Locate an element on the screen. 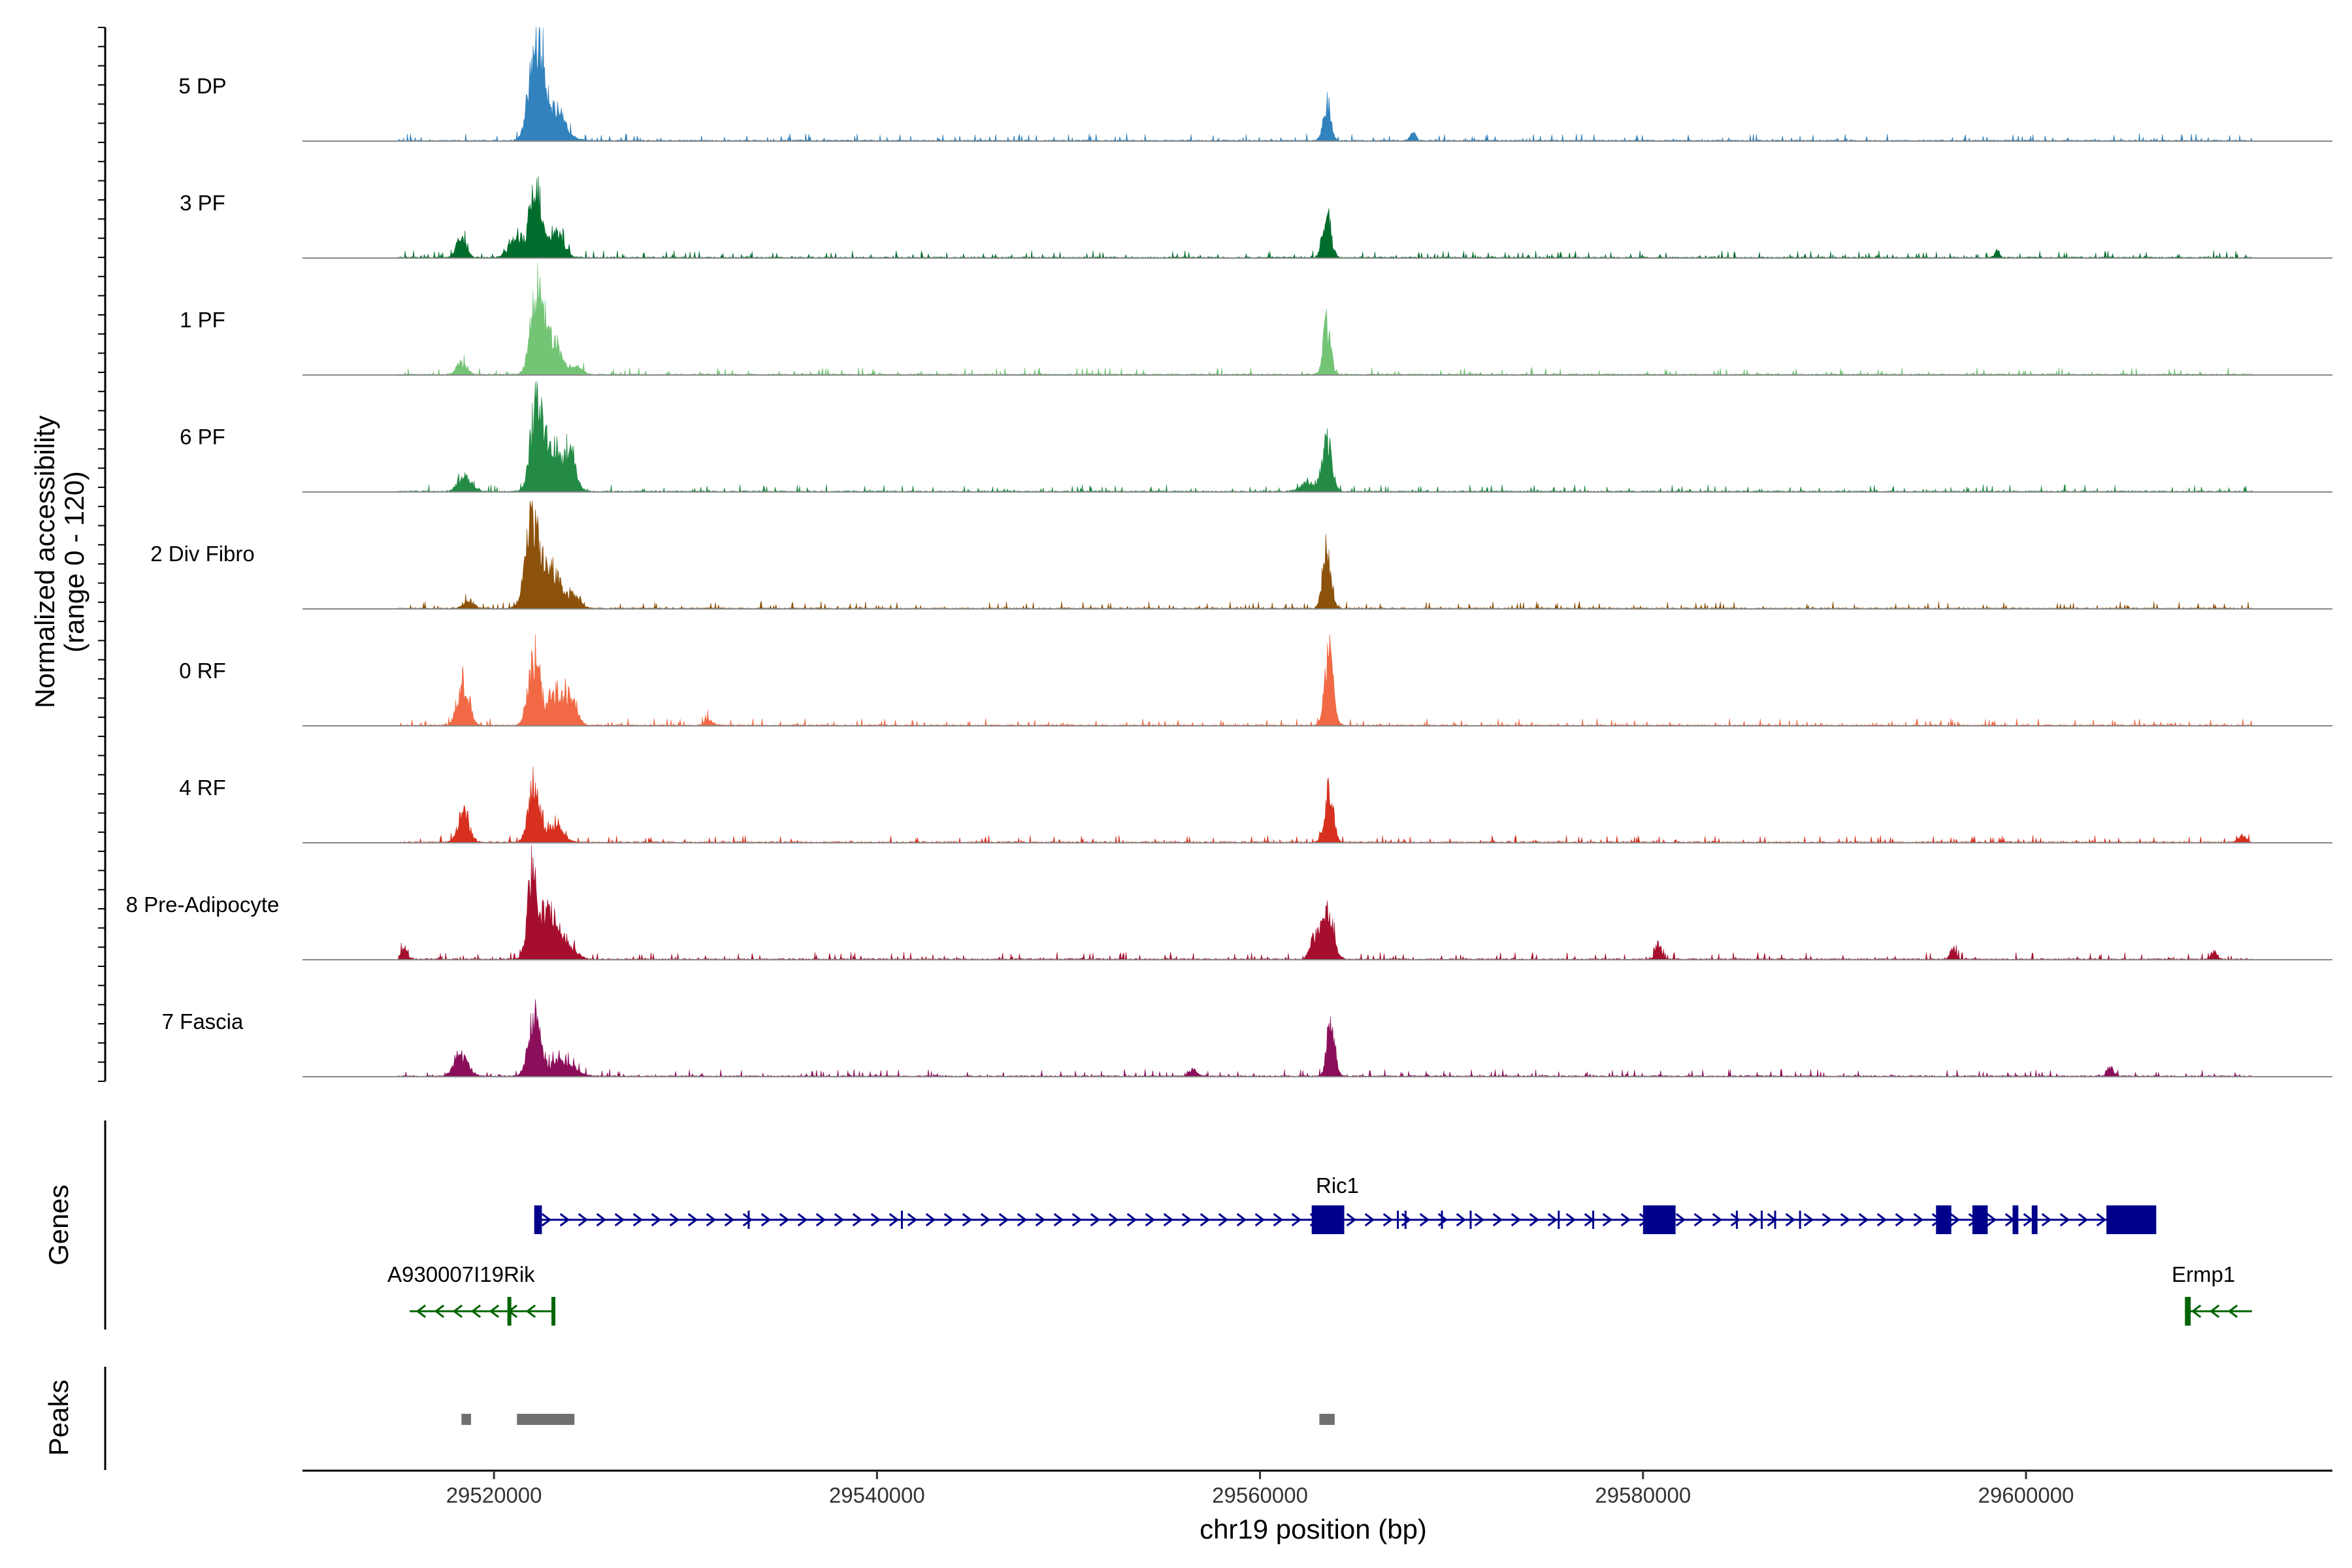  gene-annotation-panel: Ric1 A930007I19Rik Ermp1 is located at coordinates (1319, 1249).